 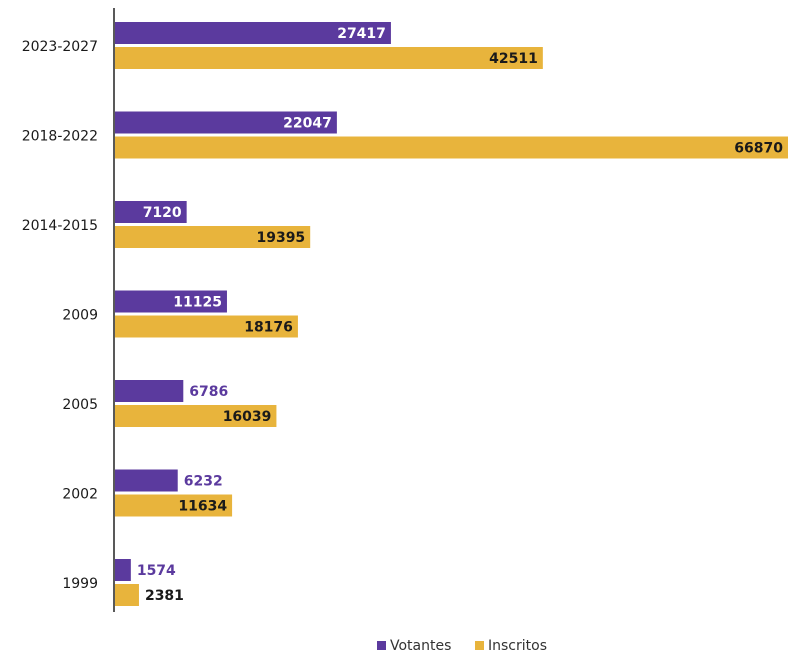 I want to click on value-label-votantes: 6786, so click(x=208, y=392).